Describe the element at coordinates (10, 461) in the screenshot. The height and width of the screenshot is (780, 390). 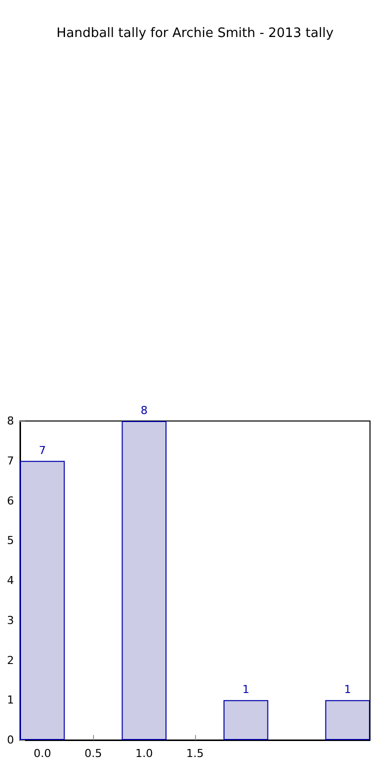
I see `y-tick-label: 7` at that location.